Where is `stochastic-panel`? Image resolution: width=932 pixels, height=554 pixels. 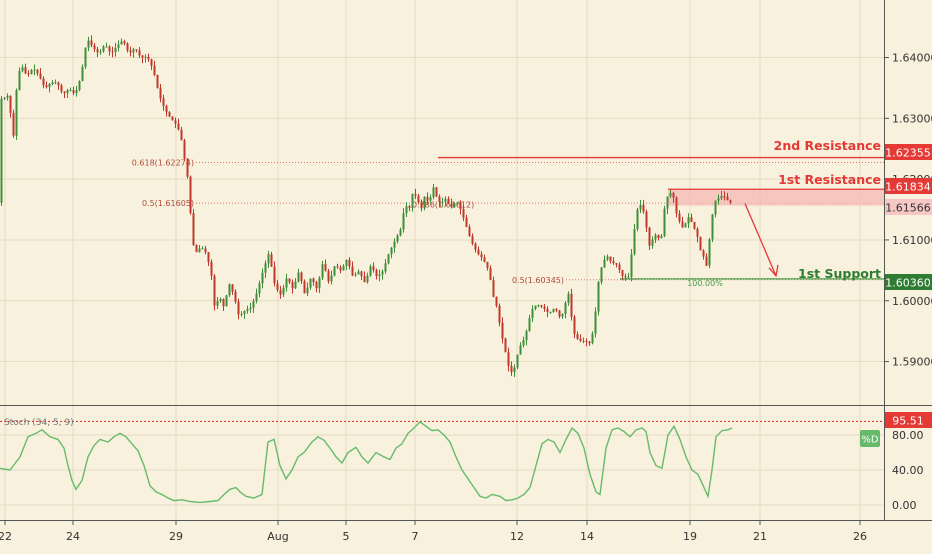 stochastic-panel is located at coordinates (442, 462).